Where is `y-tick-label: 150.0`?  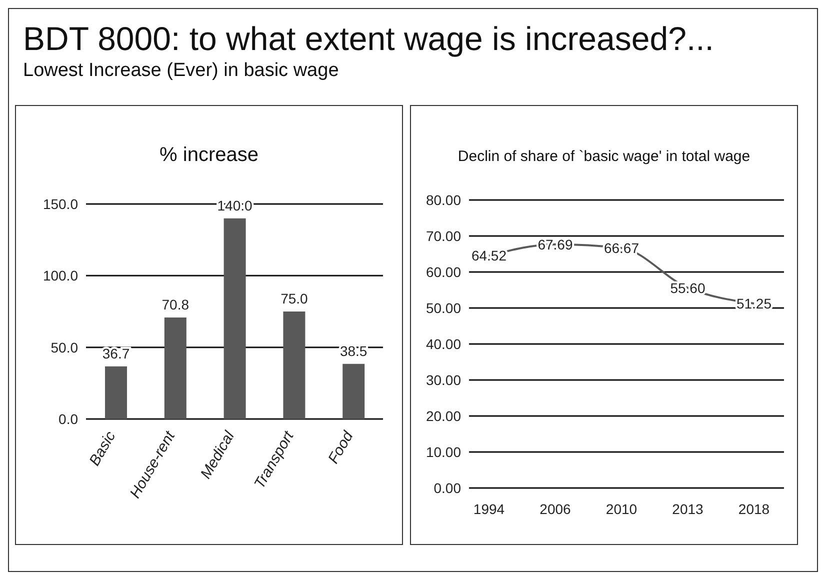 y-tick-label: 150.0 is located at coordinates (60, 204).